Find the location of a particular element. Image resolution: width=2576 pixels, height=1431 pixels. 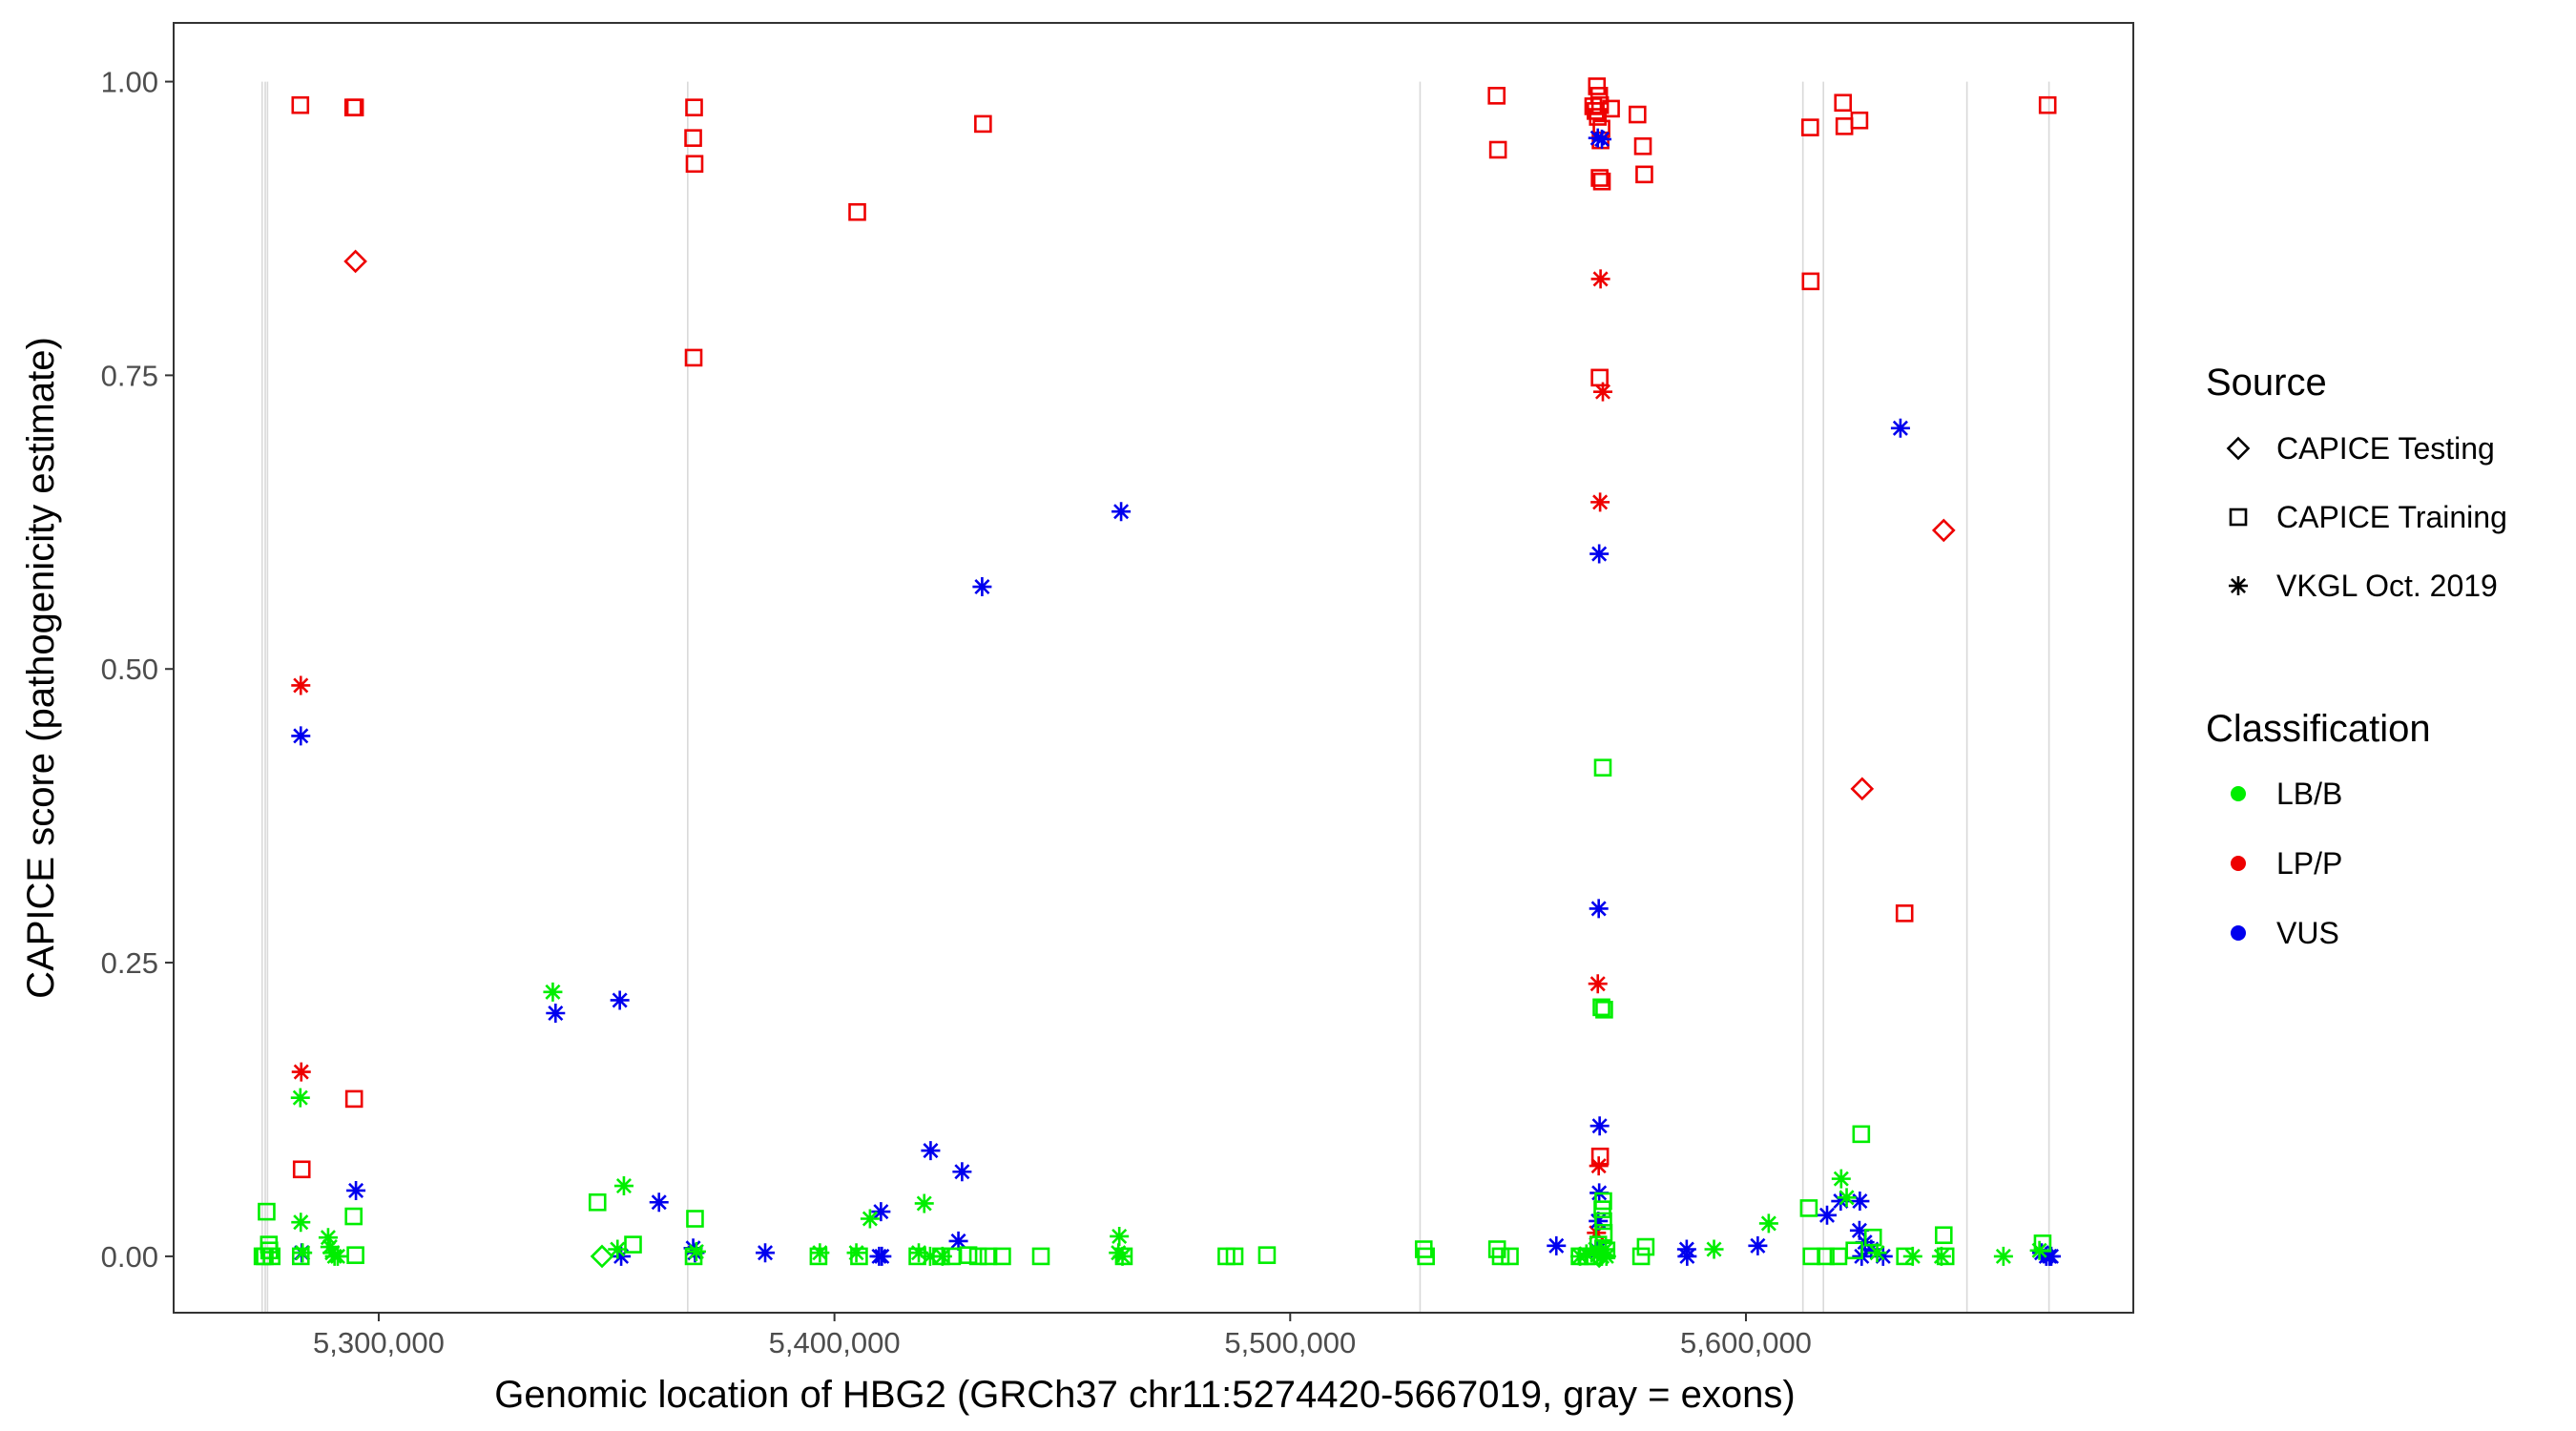

y-axis: 0.00 0.25 0.50 0.75 1.00 is located at coordinates (137, 670).